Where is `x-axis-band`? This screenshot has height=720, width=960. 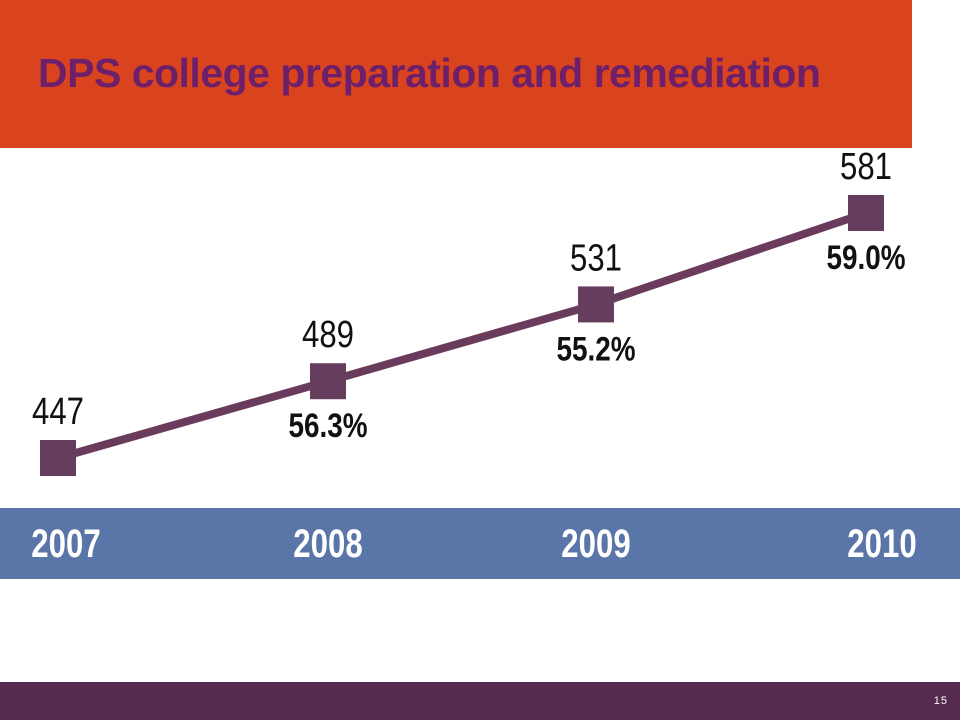
x-axis-band is located at coordinates (480, 543).